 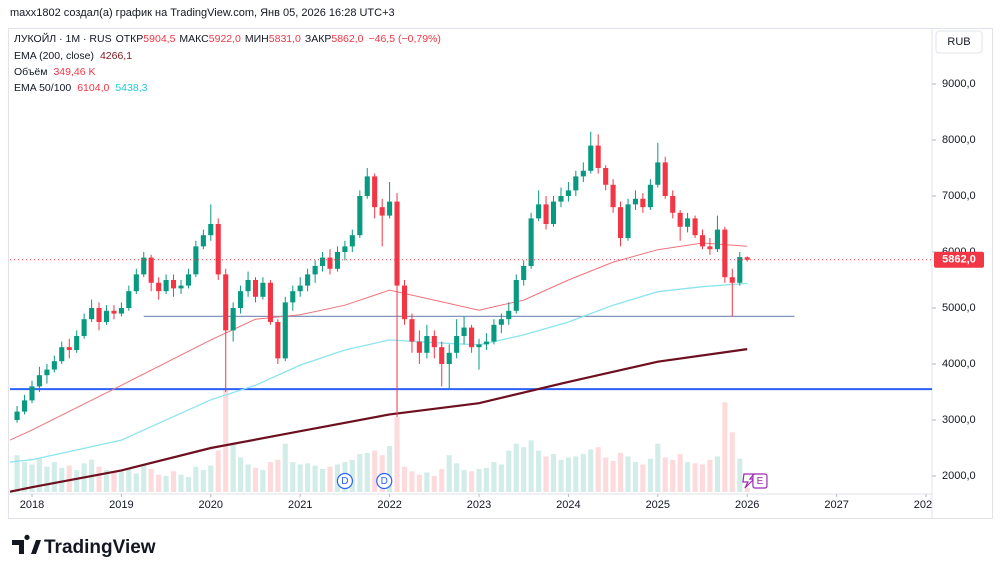 What do you see at coordinates (479, 505) in the screenshot?
I see `x-tick-label: 2023` at bounding box center [479, 505].